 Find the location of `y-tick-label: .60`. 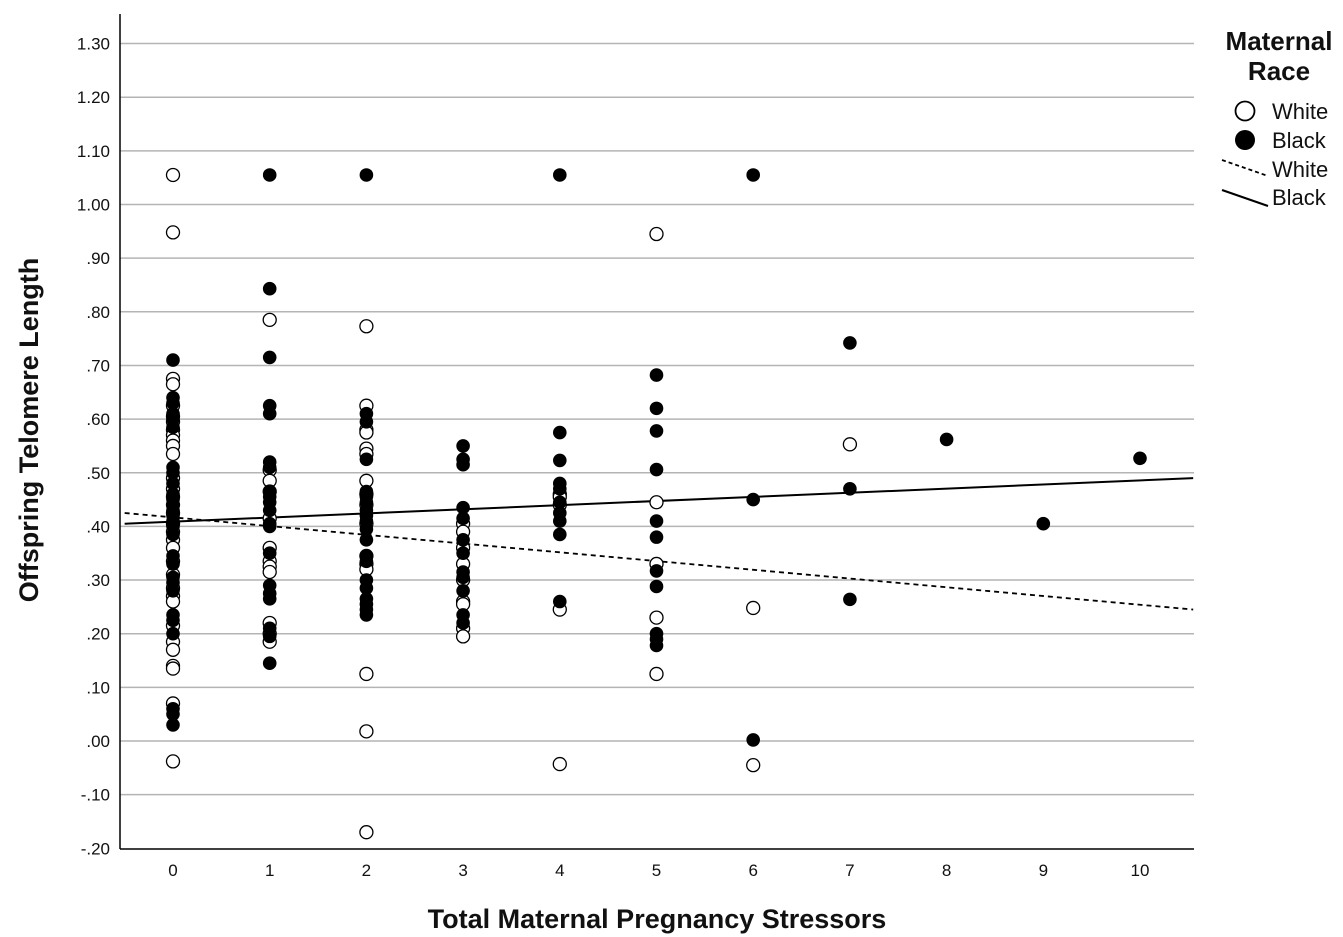

y-tick-label: .60 is located at coordinates (98, 419).